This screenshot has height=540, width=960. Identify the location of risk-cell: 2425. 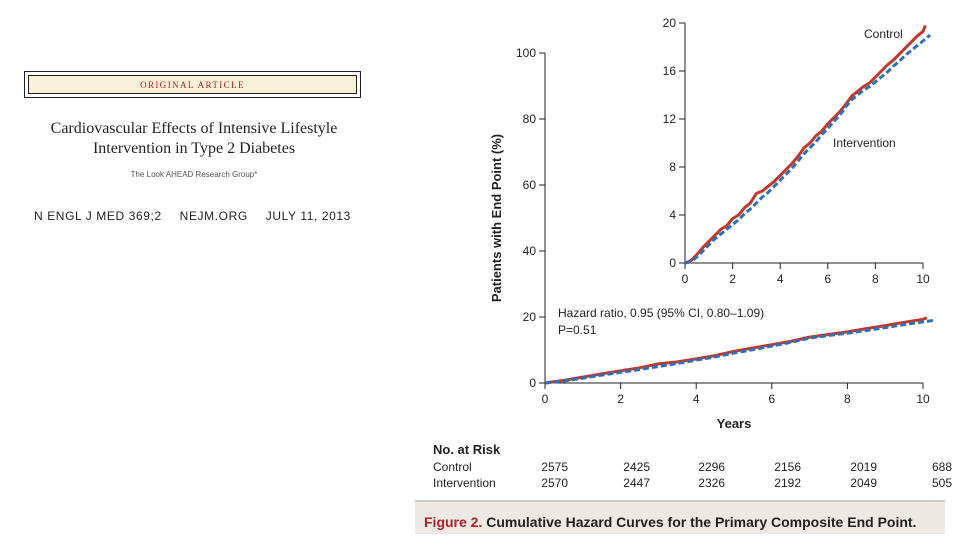
(636, 467).